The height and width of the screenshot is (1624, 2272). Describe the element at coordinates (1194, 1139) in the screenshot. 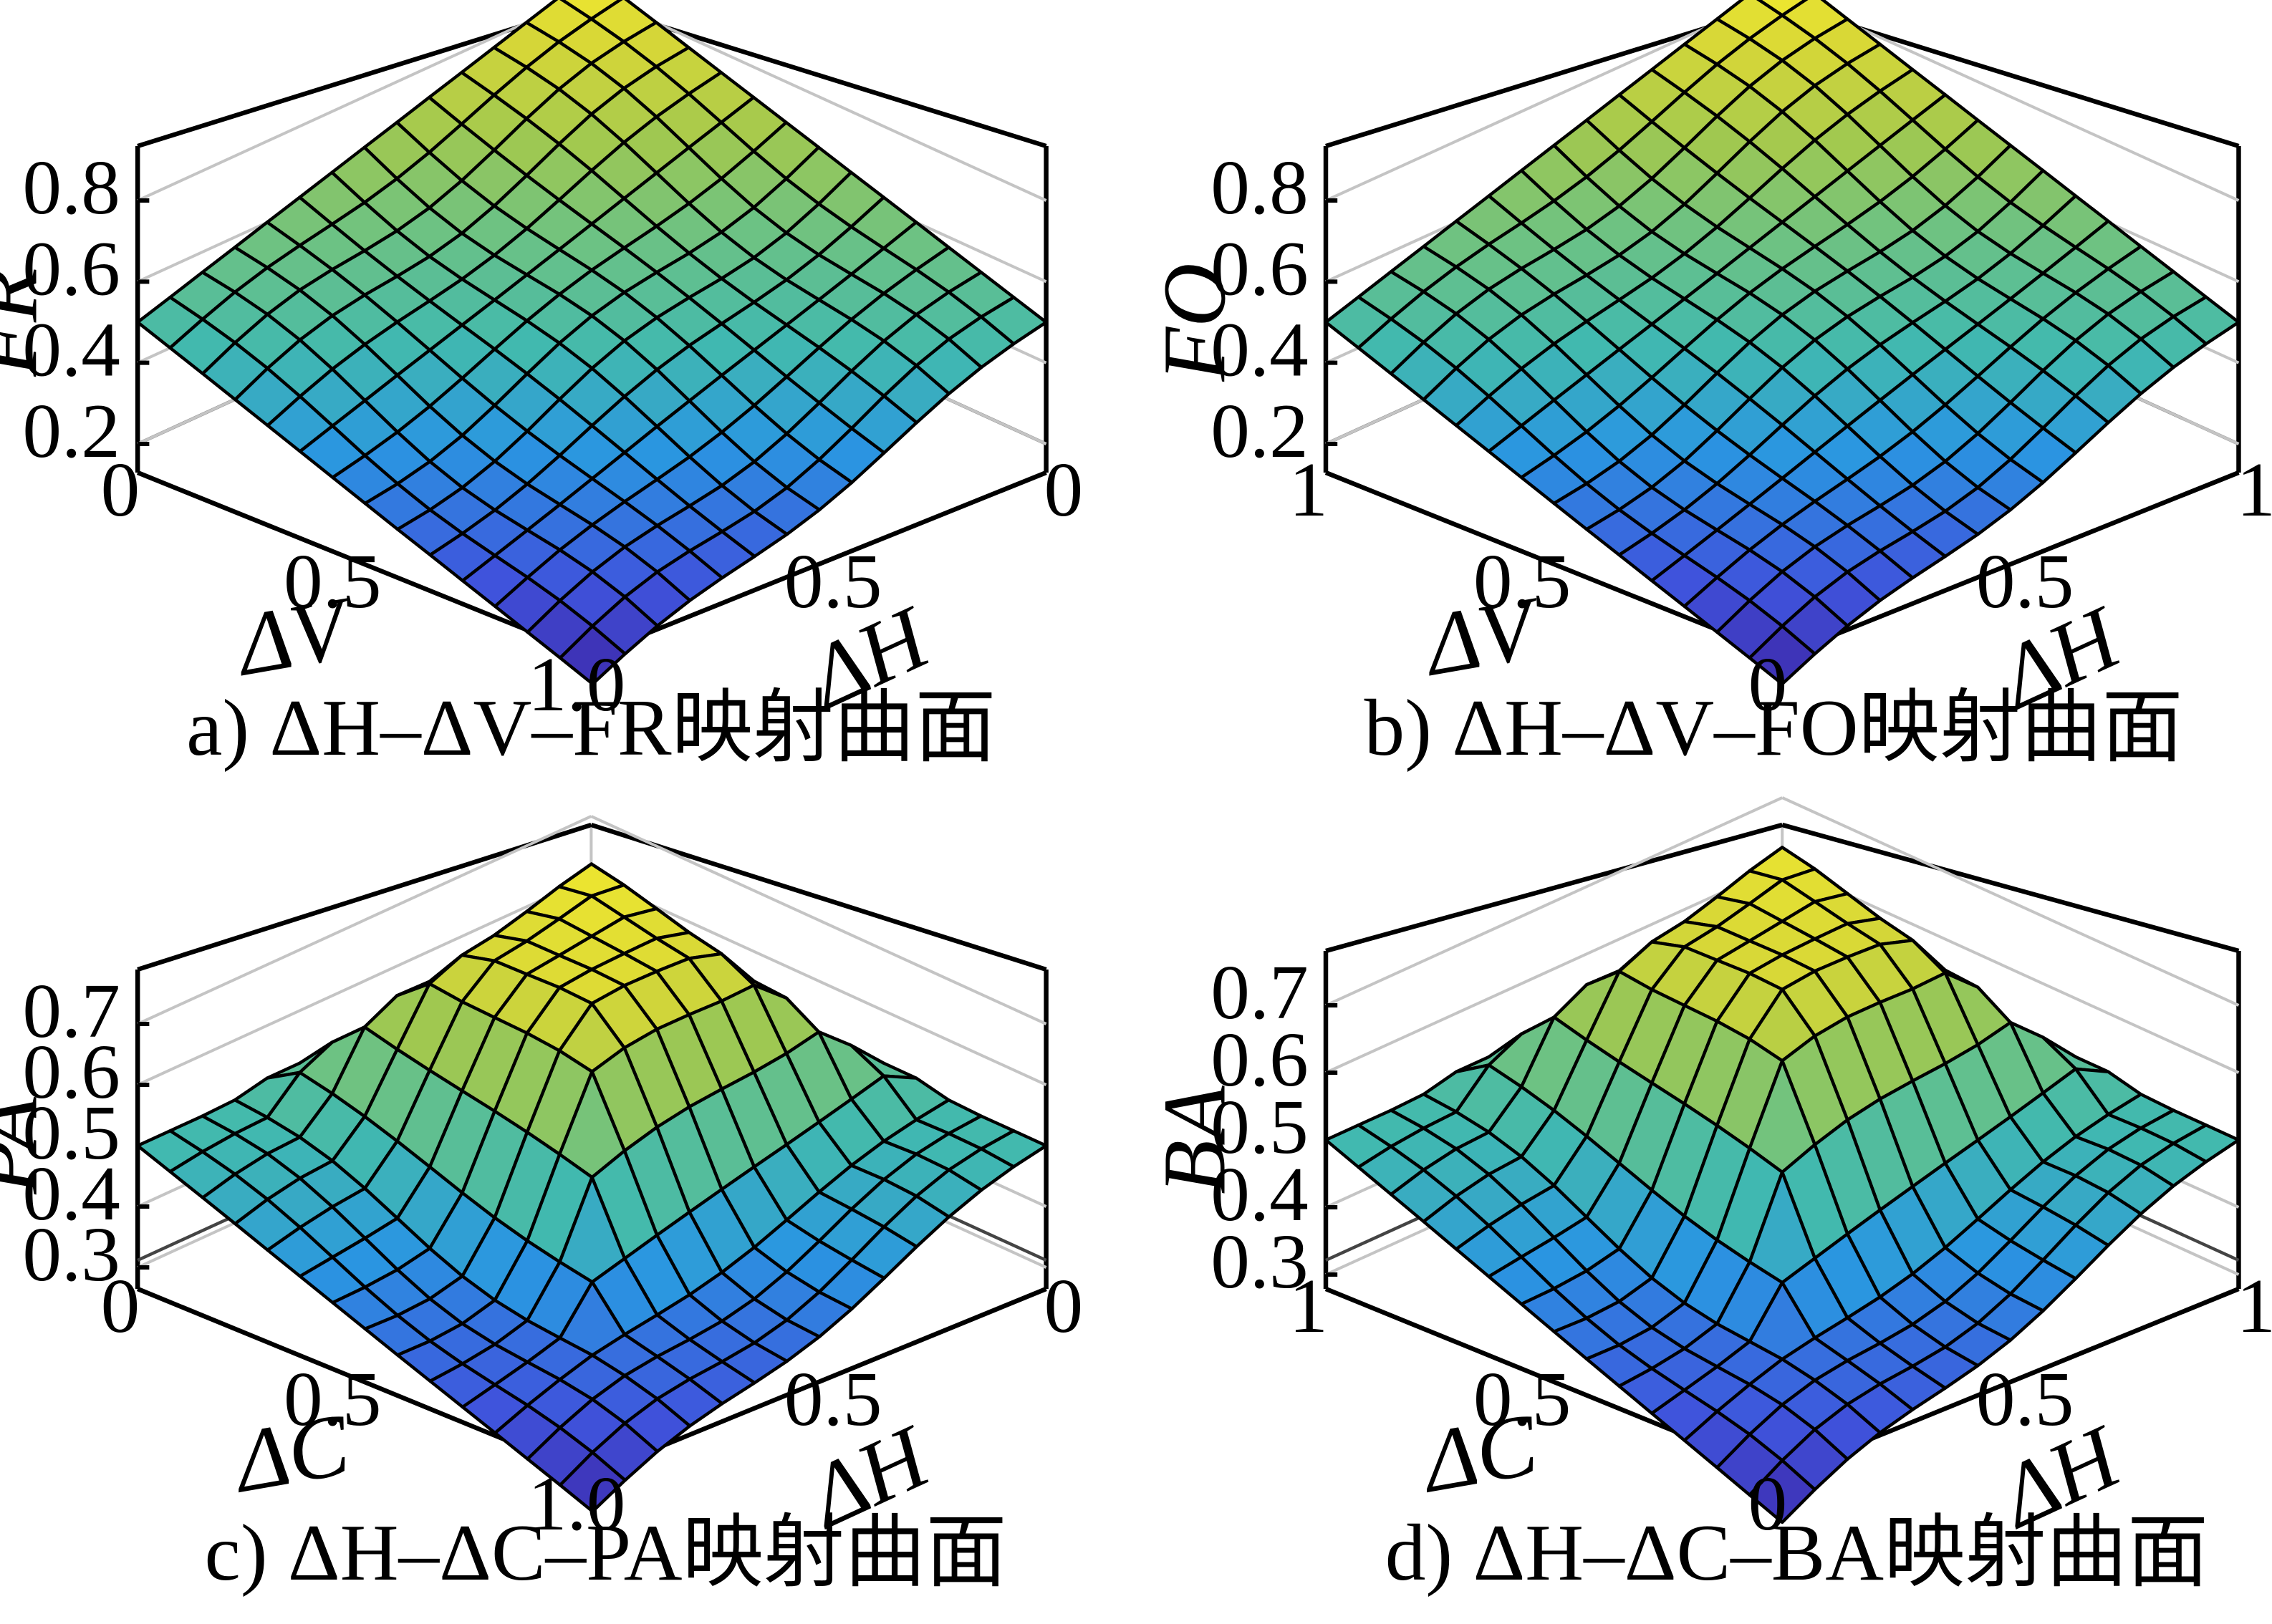

I see `z-axis-label: BA` at that location.